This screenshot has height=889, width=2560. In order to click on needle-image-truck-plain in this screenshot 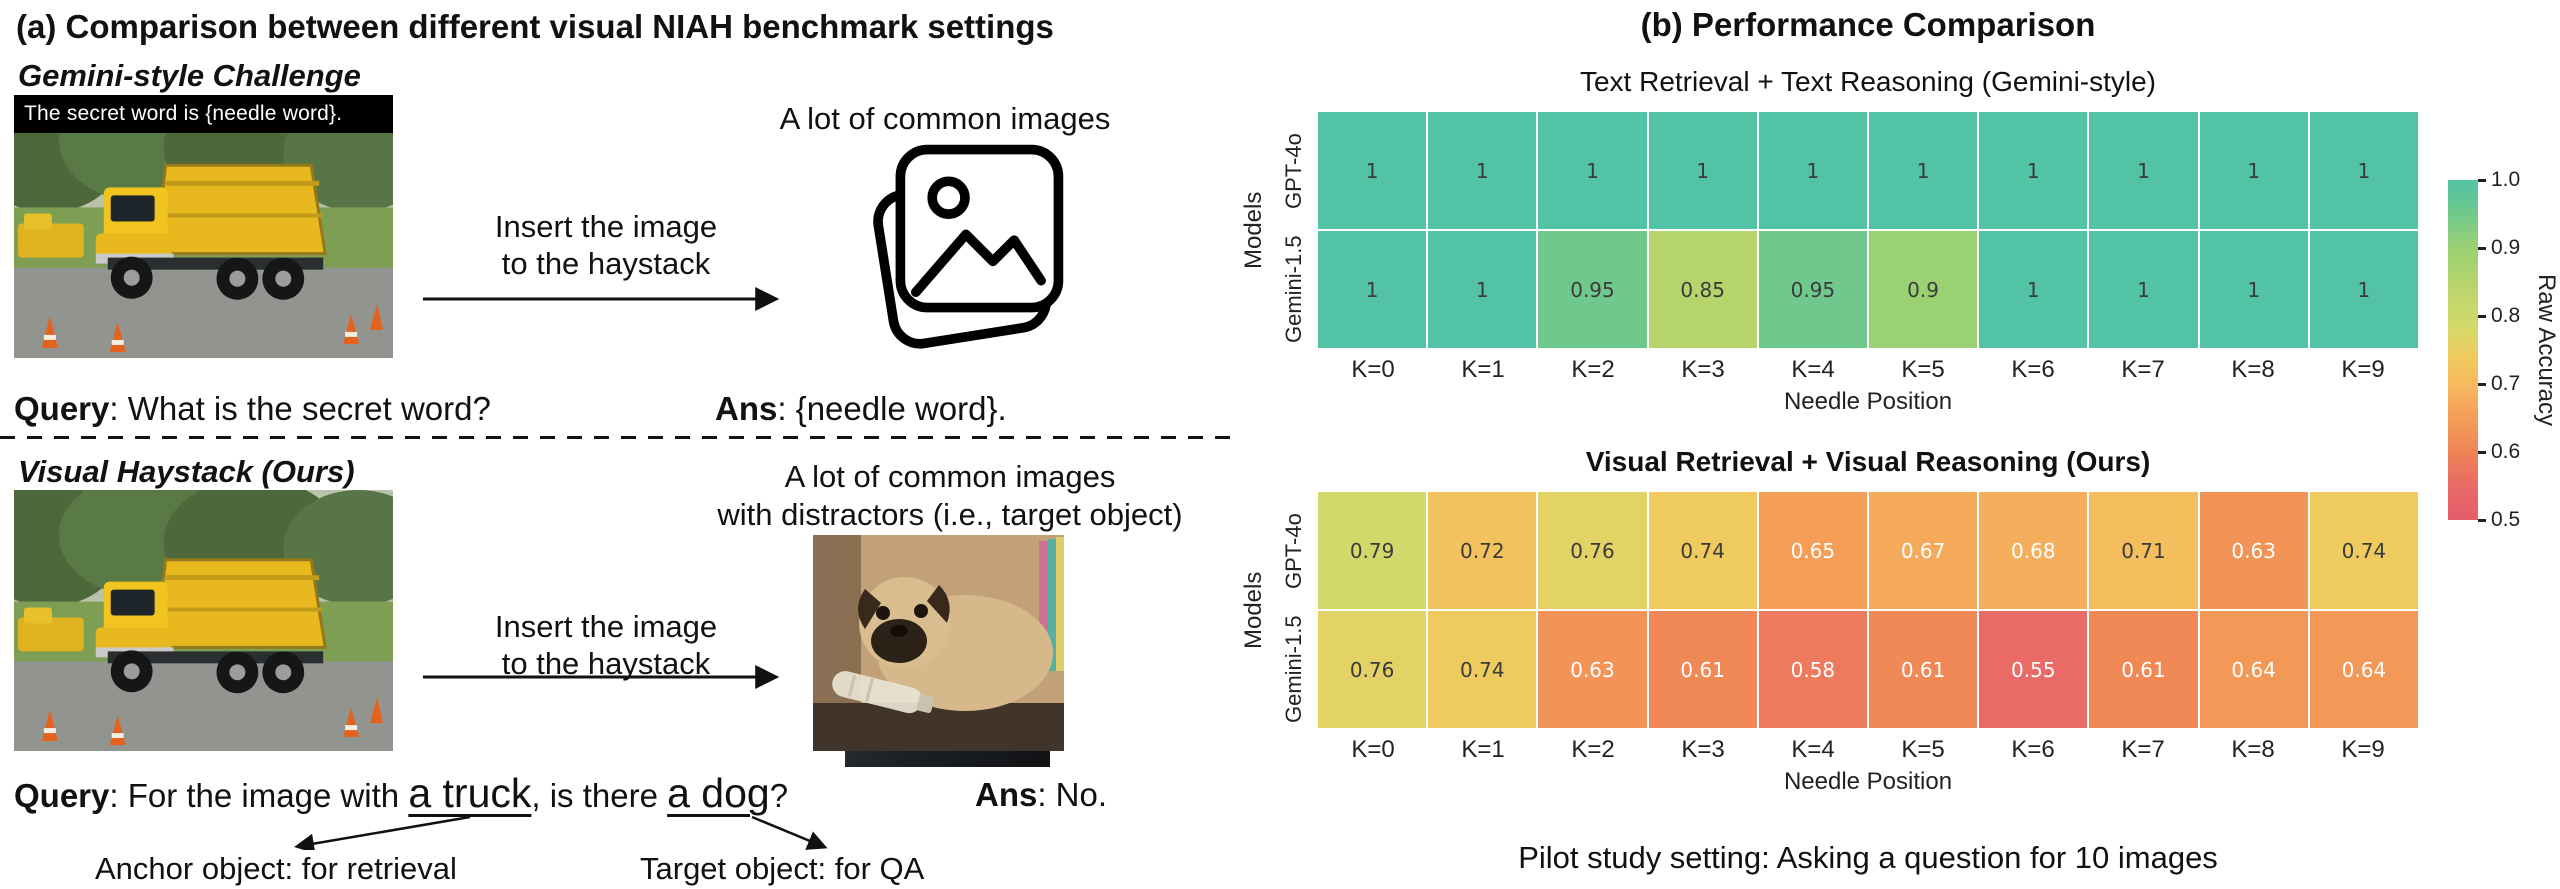, I will do `click(203, 620)`.